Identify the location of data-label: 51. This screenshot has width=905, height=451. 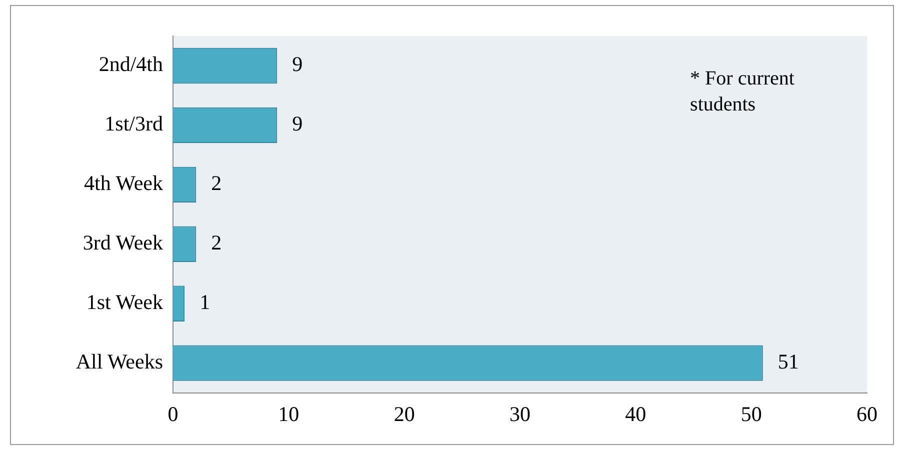
(788, 362).